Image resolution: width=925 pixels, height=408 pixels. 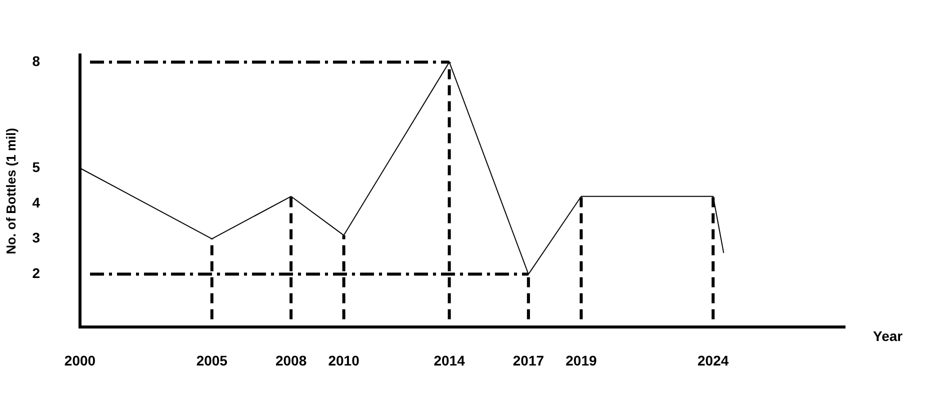 What do you see at coordinates (212, 360) in the screenshot?
I see `x-tick-label: 2005` at bounding box center [212, 360].